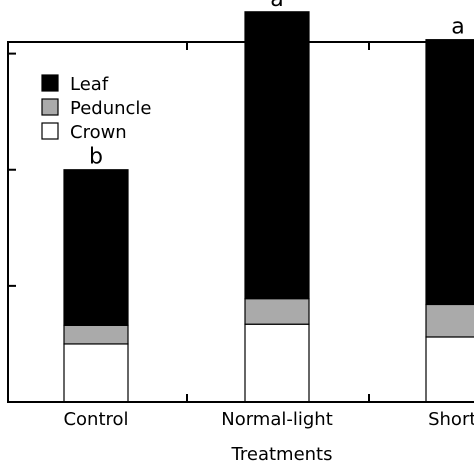 The width and height of the screenshot is (474, 474). I want to click on legend-swatch-crown, so click(50, 131).